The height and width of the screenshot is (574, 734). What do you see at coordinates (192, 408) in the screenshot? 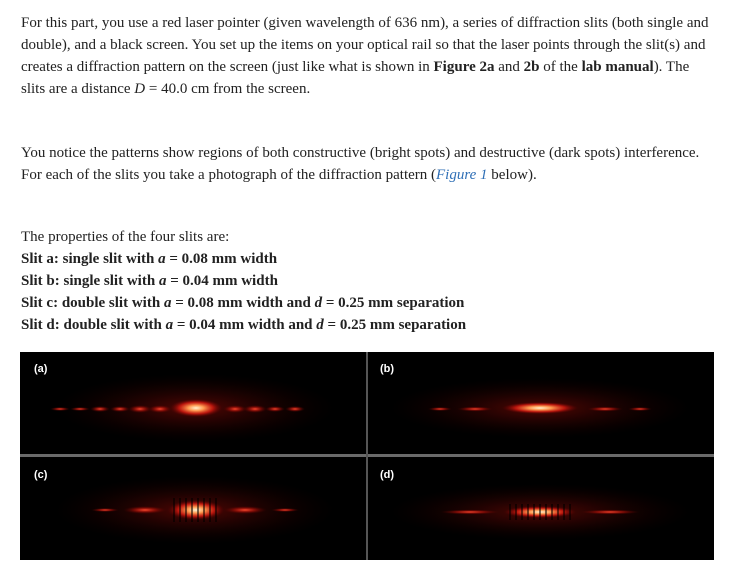
I see `pattern-a` at bounding box center [192, 408].